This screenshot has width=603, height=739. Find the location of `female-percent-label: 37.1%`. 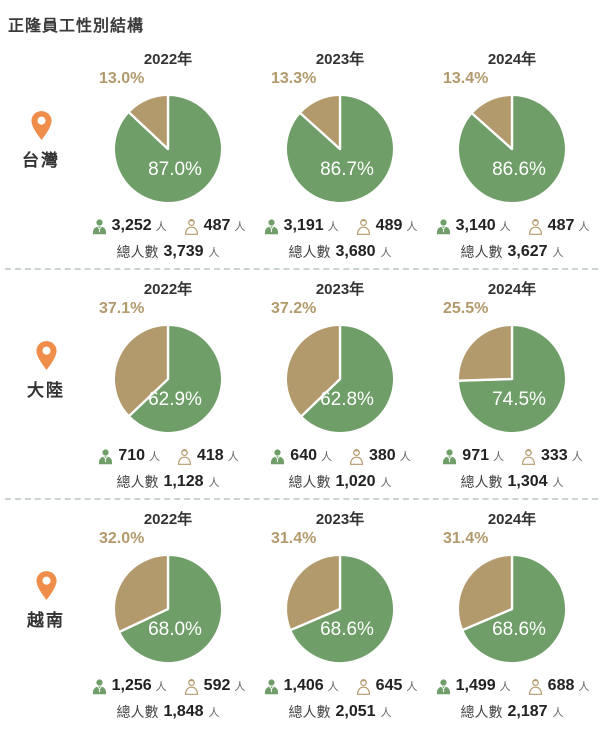

female-percent-label: 37.1% is located at coordinates (122, 308).